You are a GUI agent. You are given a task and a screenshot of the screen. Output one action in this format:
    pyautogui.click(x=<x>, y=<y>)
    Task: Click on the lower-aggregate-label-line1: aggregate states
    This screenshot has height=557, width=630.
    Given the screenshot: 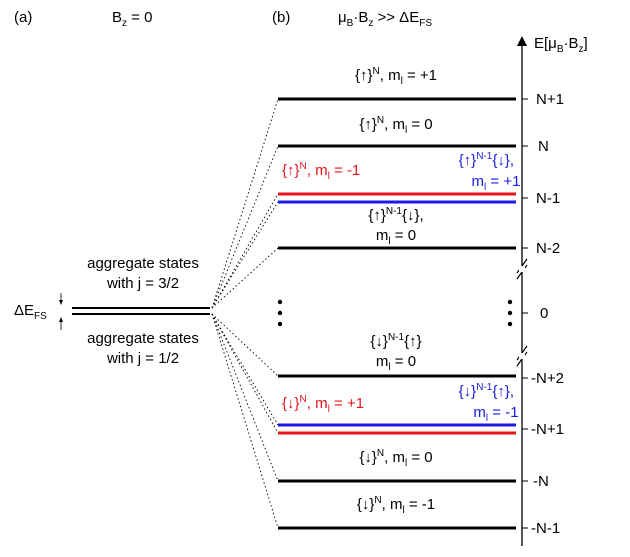 What is the action you would take?
    pyautogui.click(x=143, y=338)
    